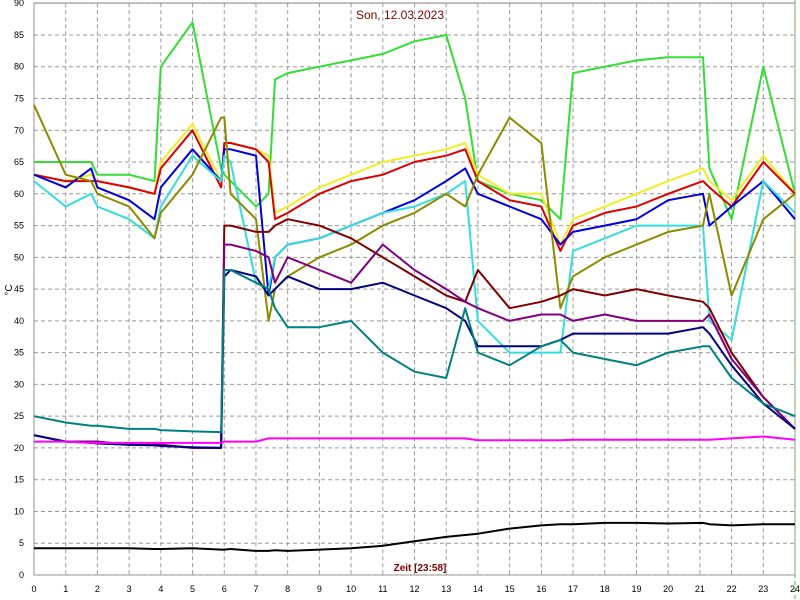 The image size is (800, 600). Describe the element at coordinates (510, 589) in the screenshot. I see `x-tick-label: 15` at that location.